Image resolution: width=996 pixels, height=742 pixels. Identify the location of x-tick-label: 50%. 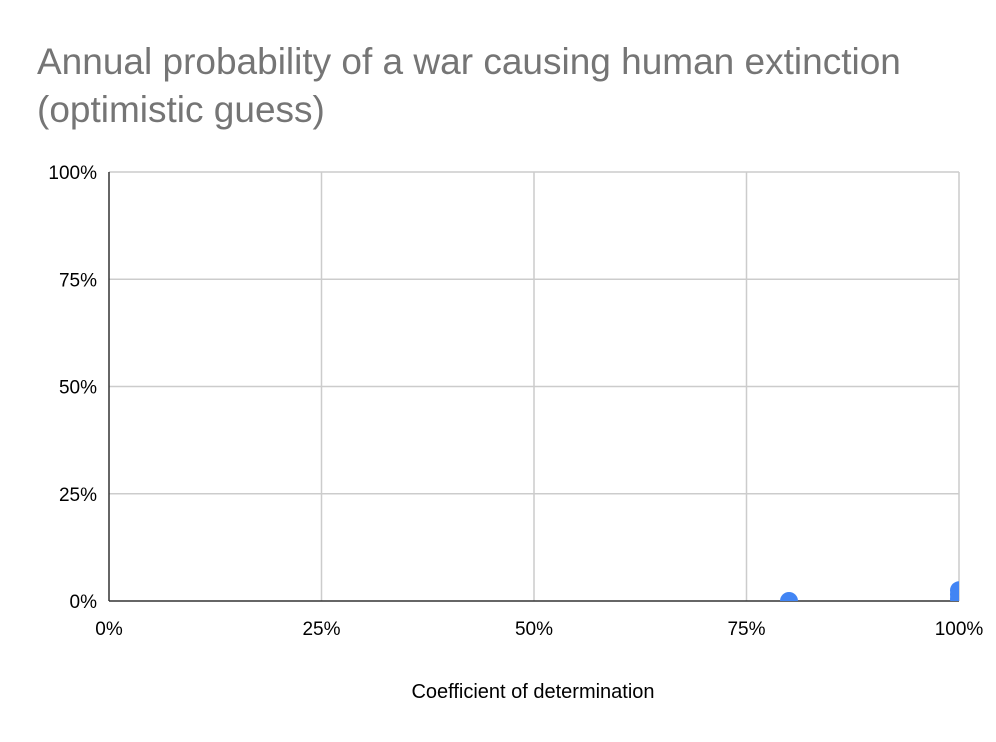
(534, 629).